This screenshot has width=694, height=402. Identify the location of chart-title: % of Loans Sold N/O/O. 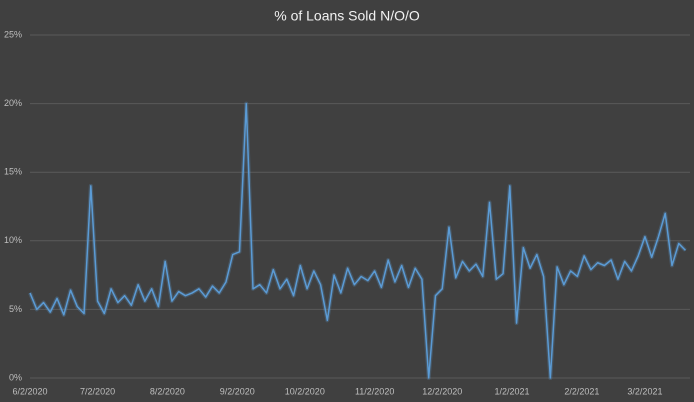
(347, 16).